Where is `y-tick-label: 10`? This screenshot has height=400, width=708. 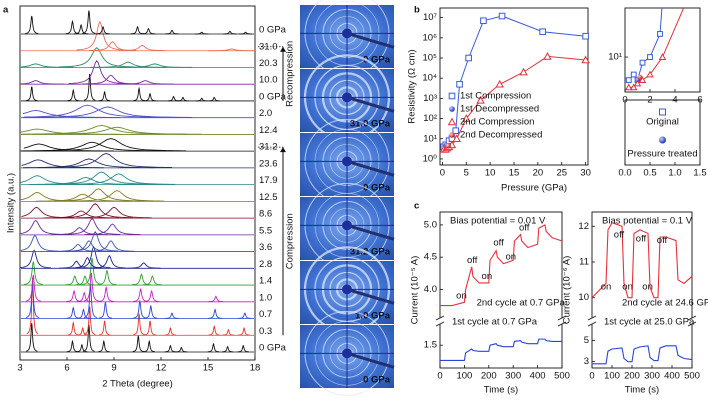
y-tick-label: 10 is located at coordinates (583, 297).